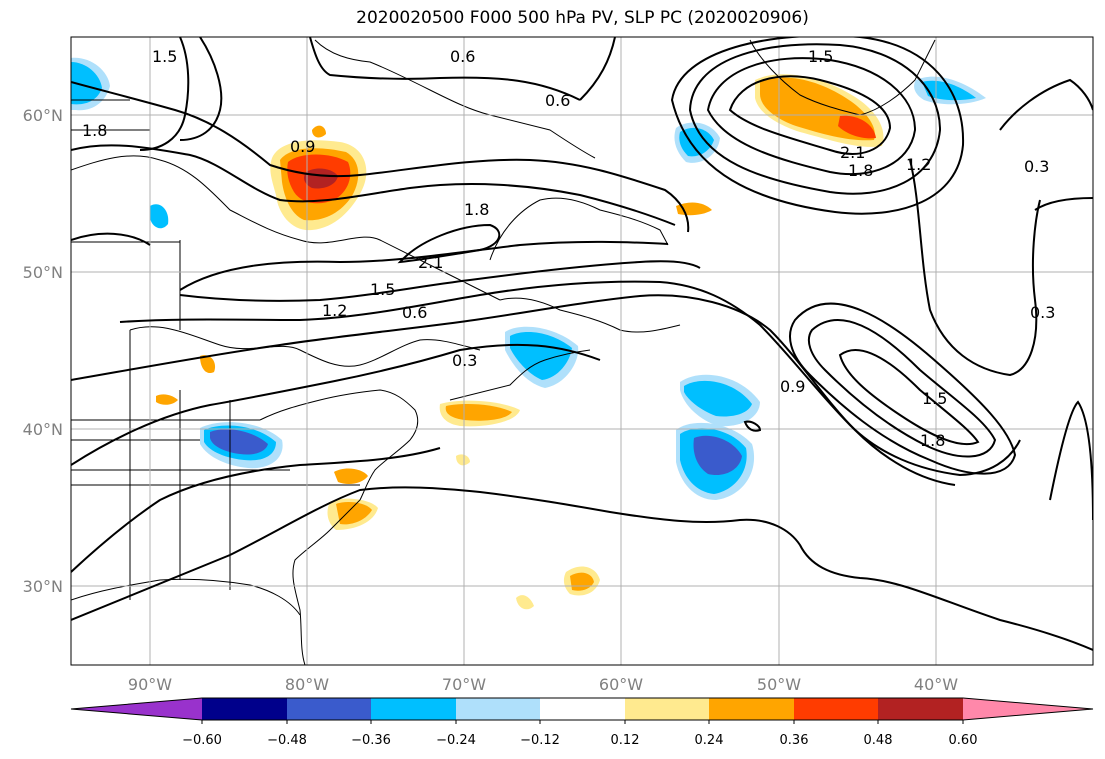 The height and width of the screenshot is (759, 1105). What do you see at coordinates (779, 684) in the screenshot?
I see `lon-tick-label: 50°W` at bounding box center [779, 684].